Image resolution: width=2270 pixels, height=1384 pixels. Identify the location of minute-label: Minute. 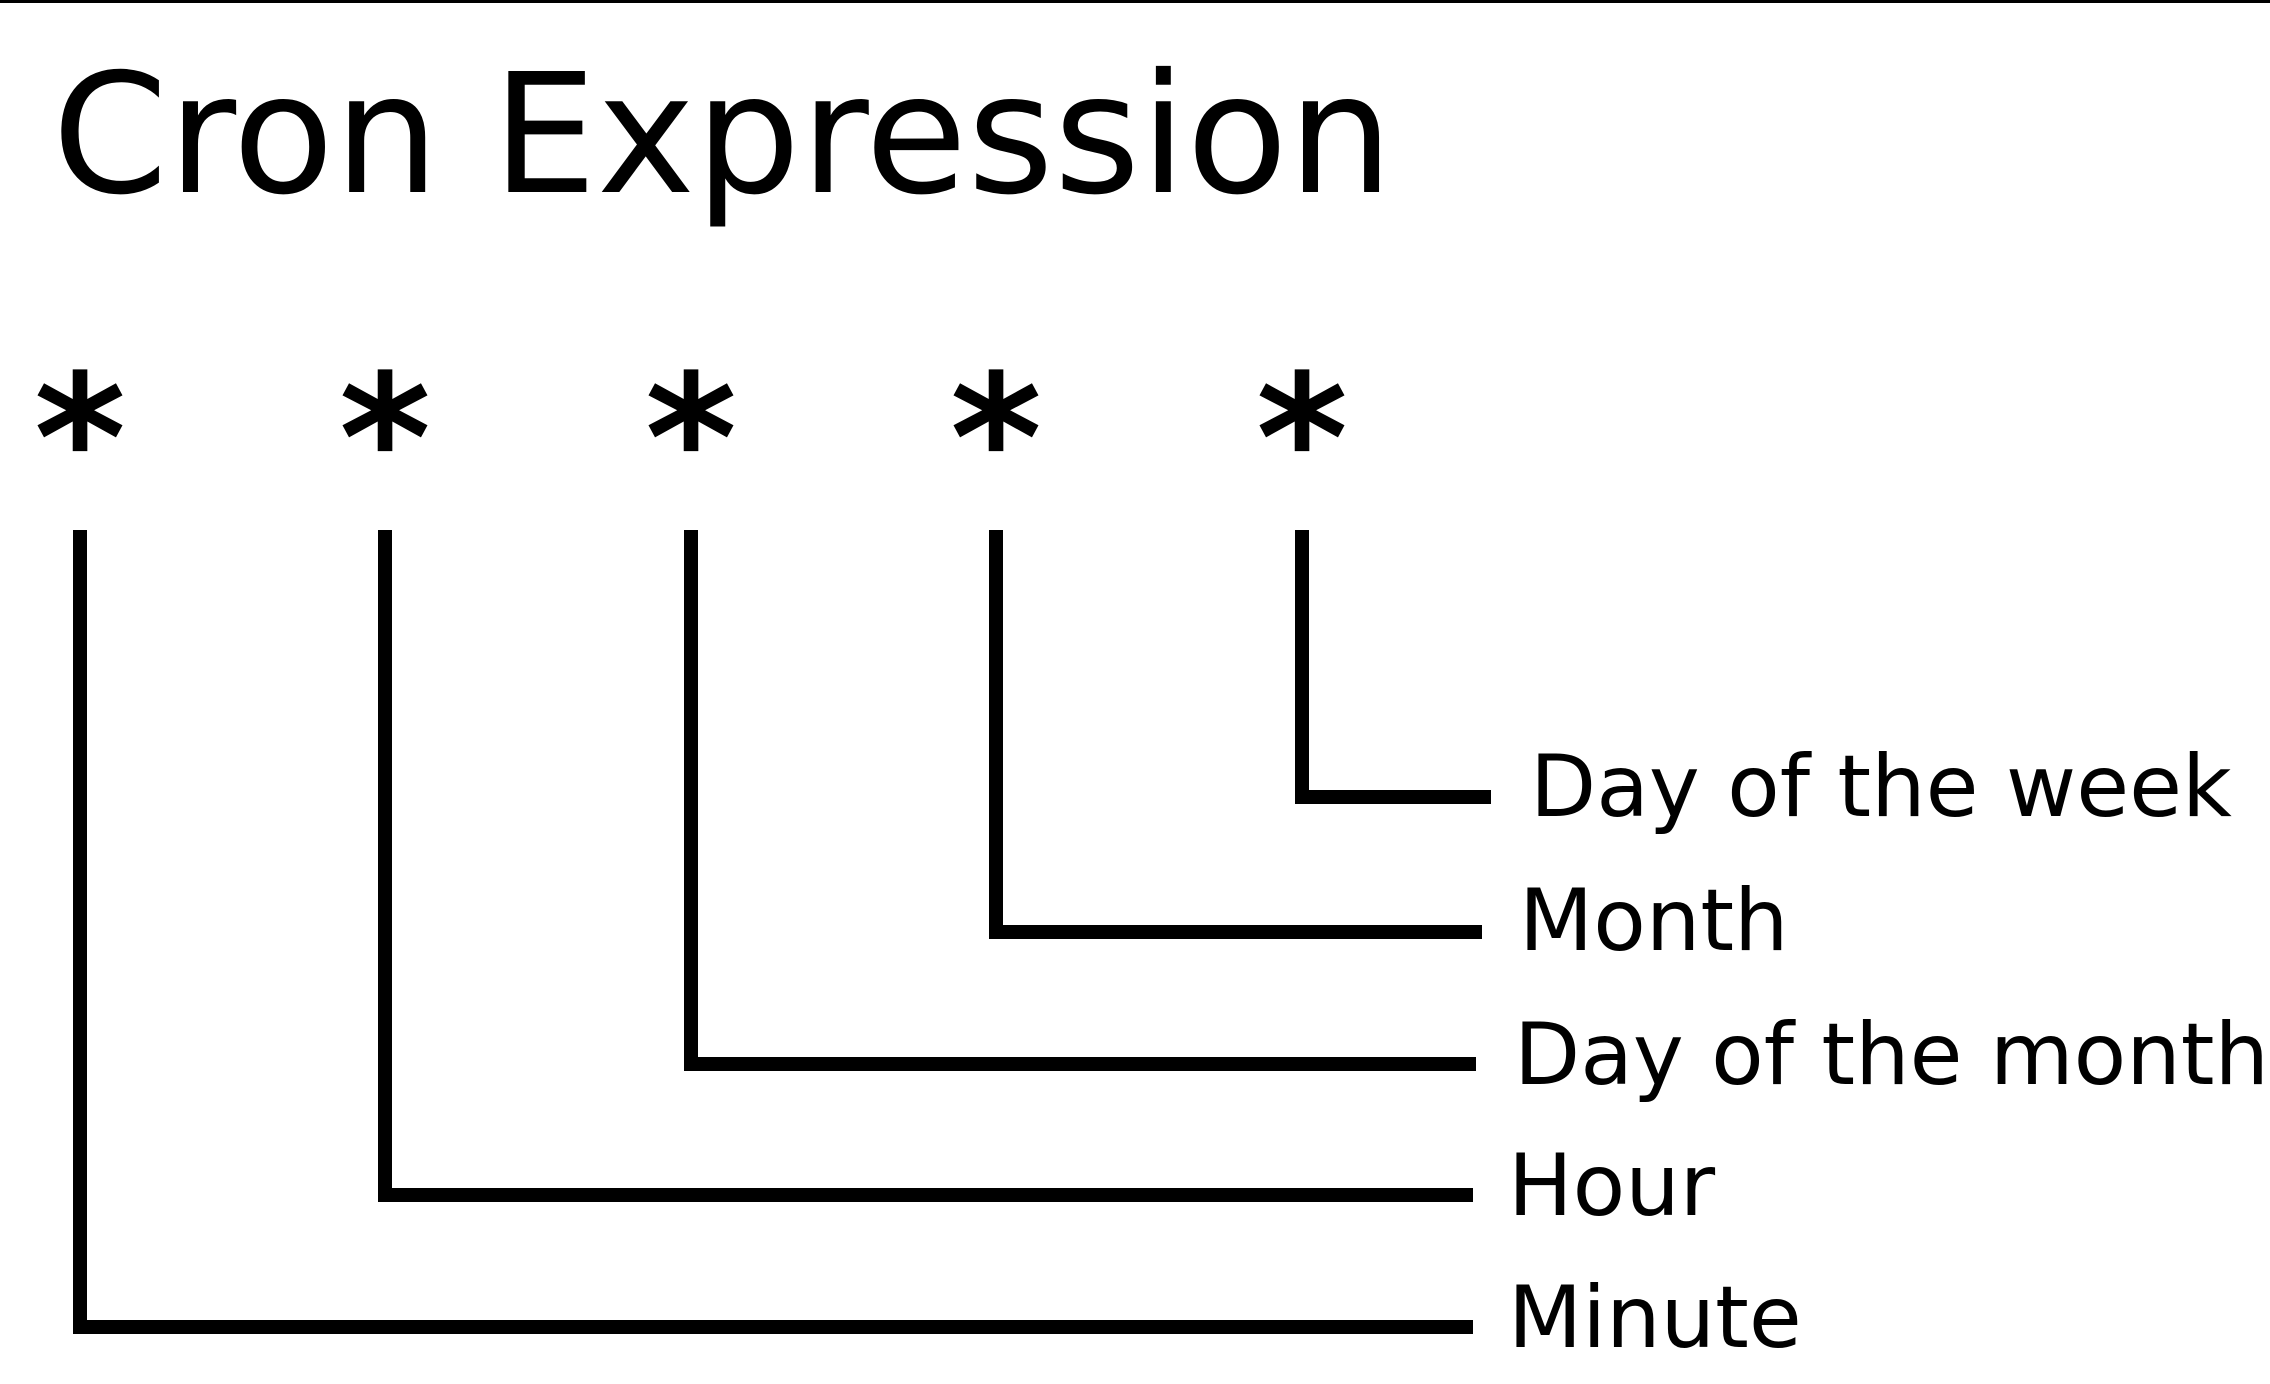
(1655, 1318).